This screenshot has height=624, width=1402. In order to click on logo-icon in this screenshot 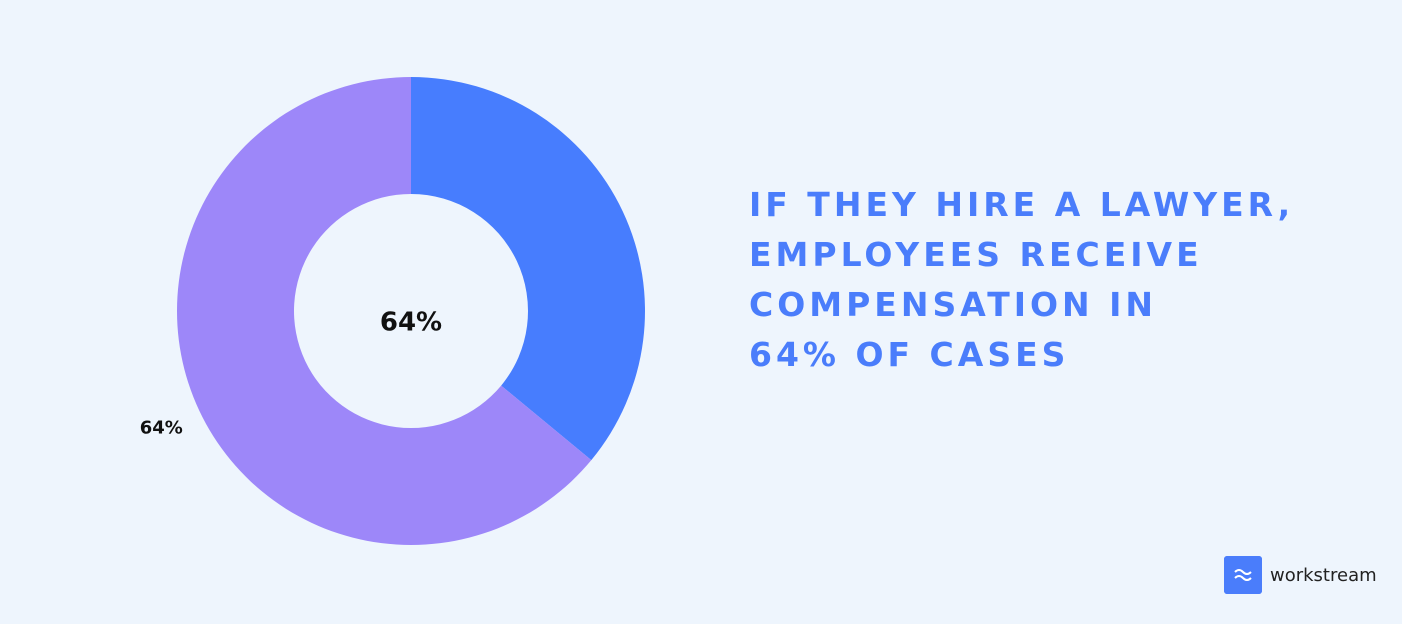, I will do `click(1243, 575)`.